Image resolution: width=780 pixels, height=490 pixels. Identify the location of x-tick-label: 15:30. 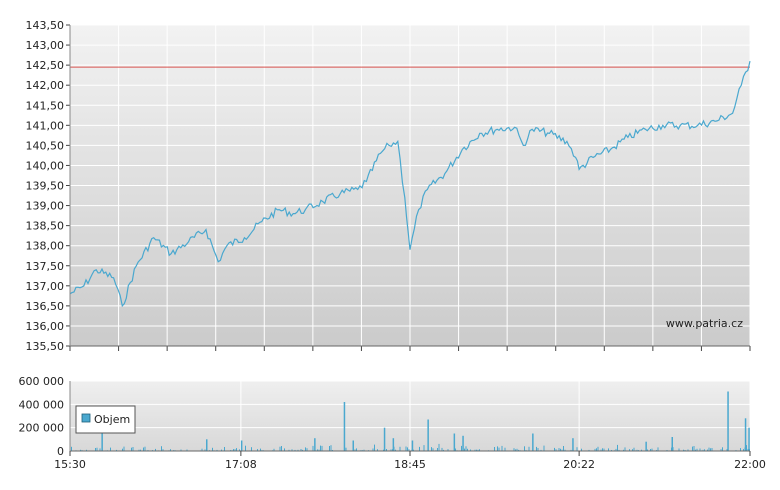
(70, 464).